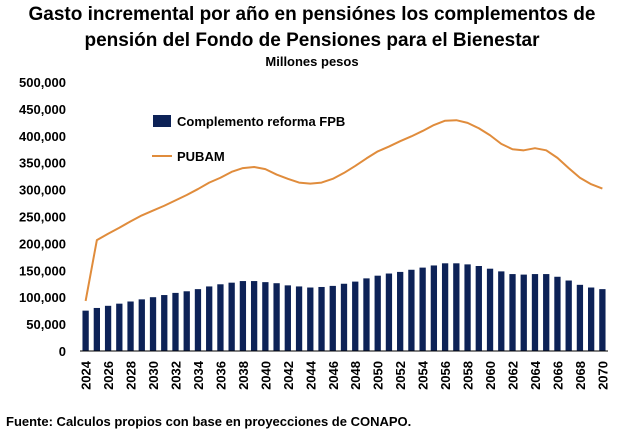 Image resolution: width=624 pixels, height=434 pixels. What do you see at coordinates (220, 375) in the screenshot?
I see `x-tick-label: 2036` at bounding box center [220, 375].